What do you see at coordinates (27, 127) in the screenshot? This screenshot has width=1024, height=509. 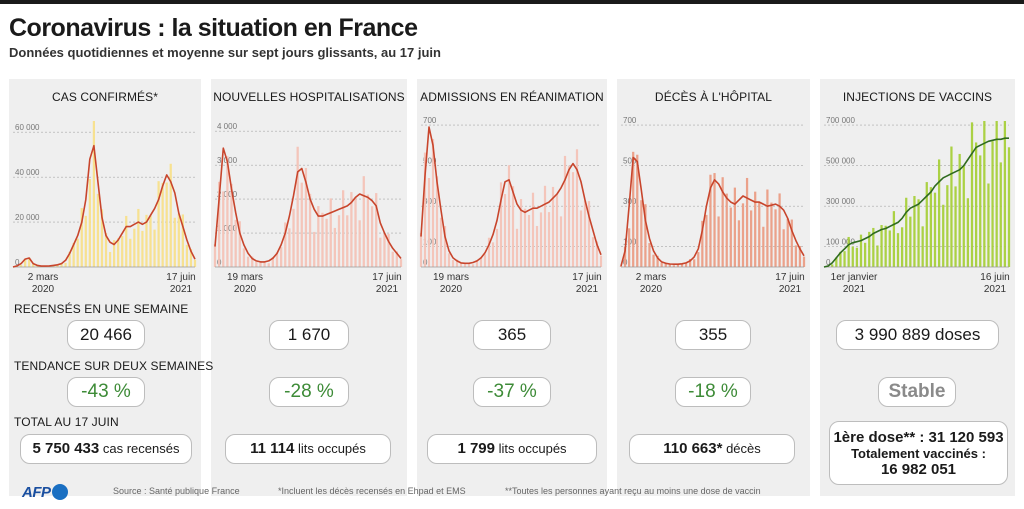 I see `y-tick-label: 60 000` at bounding box center [27, 127].